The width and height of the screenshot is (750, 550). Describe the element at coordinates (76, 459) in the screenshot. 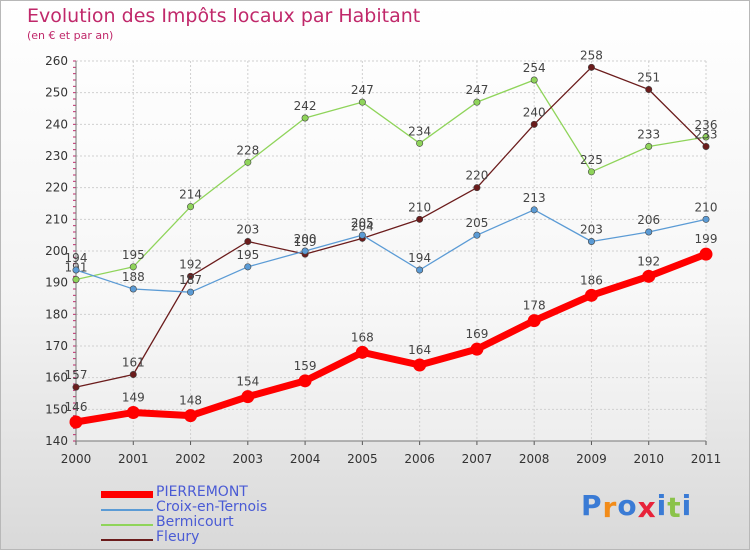

I see `x-tick-label: 2000` at that location.